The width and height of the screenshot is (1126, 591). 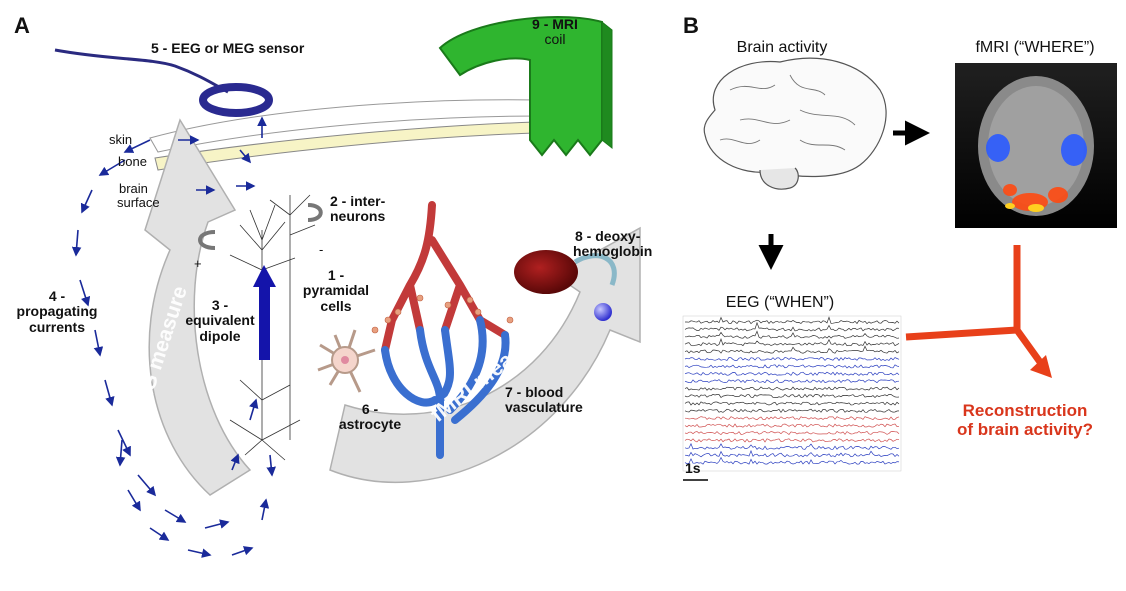 I want to click on deoxy-label-line1: 8 - deoxy-, so click(x=608, y=236).